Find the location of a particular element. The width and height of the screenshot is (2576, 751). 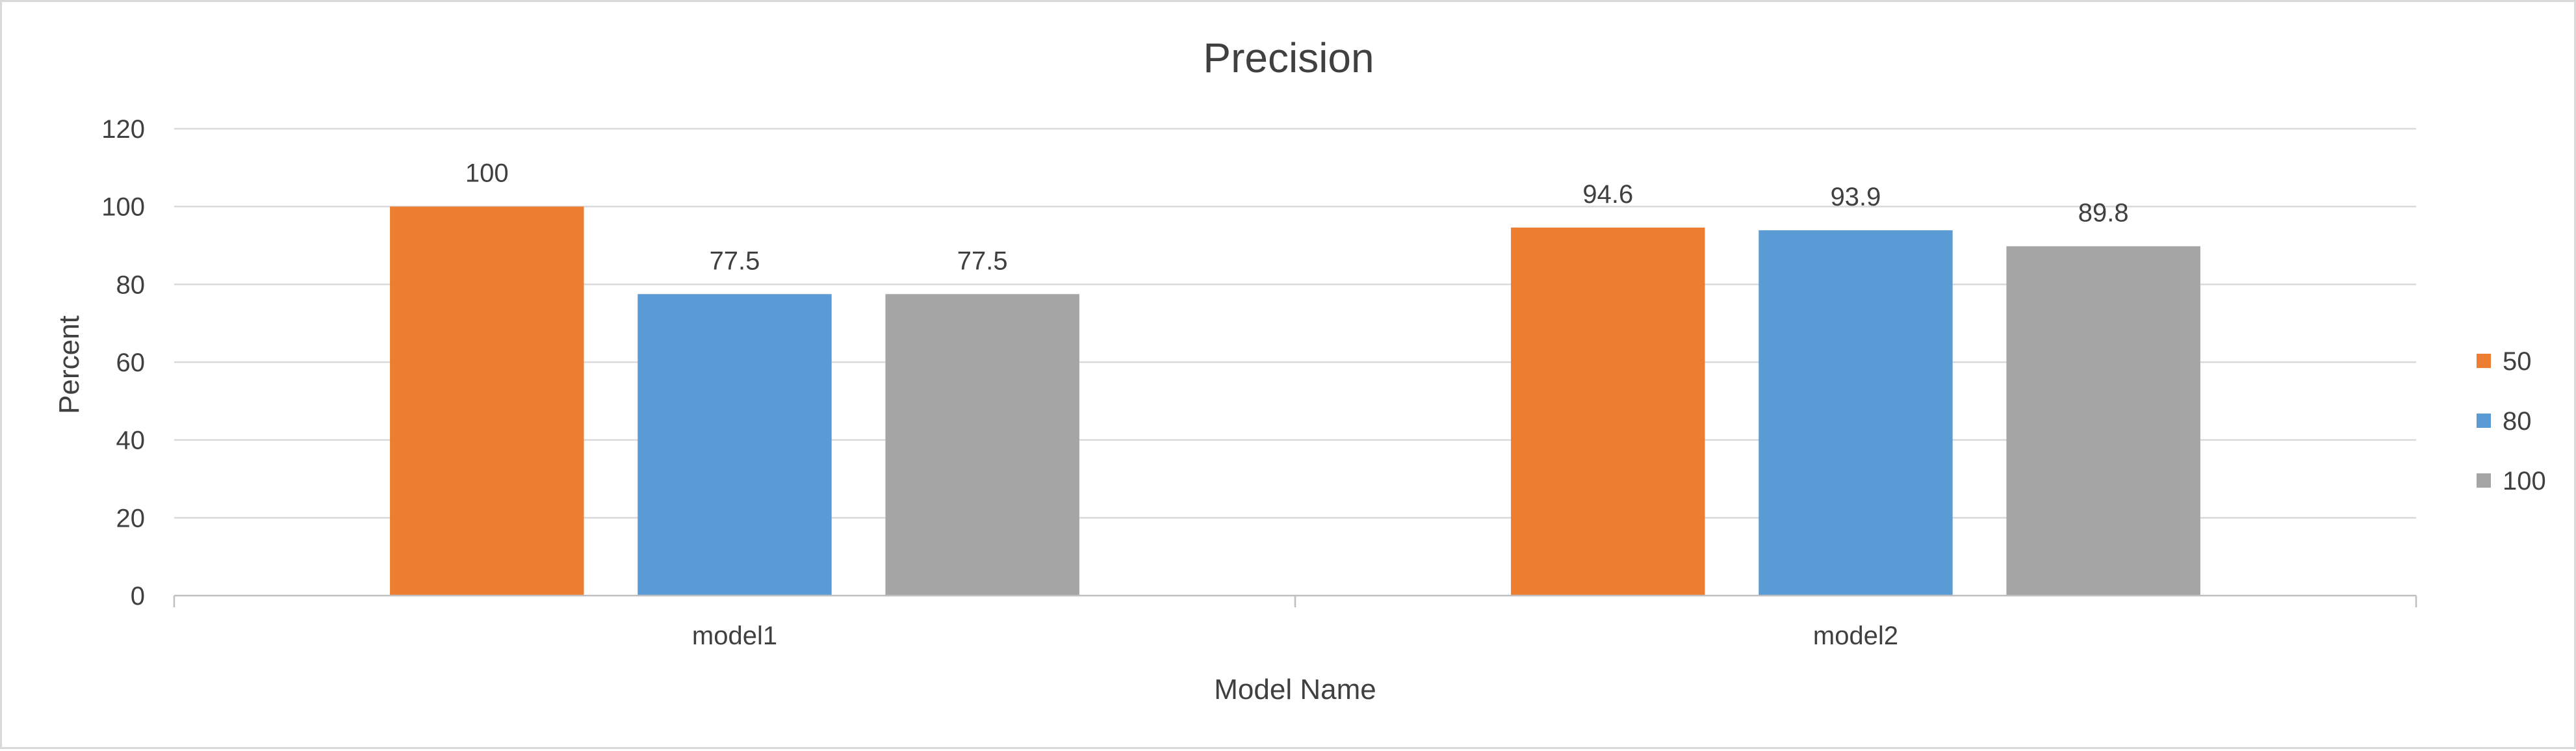

y-tick-label: 40 is located at coordinates (131, 441).